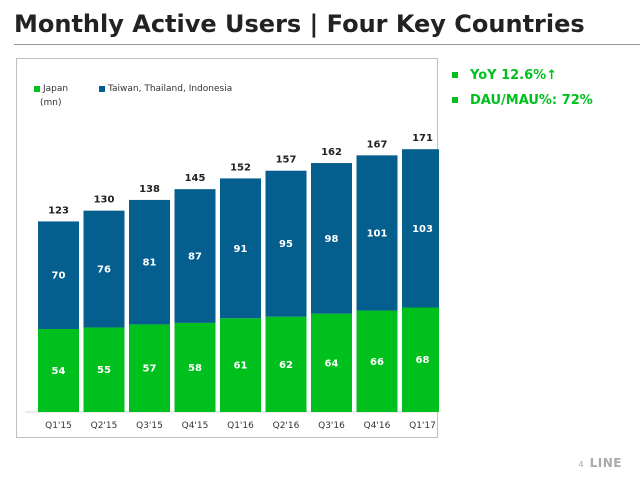  What do you see at coordinates (331, 426) in the screenshot?
I see `x-tick-label: Q3'16` at bounding box center [331, 426].